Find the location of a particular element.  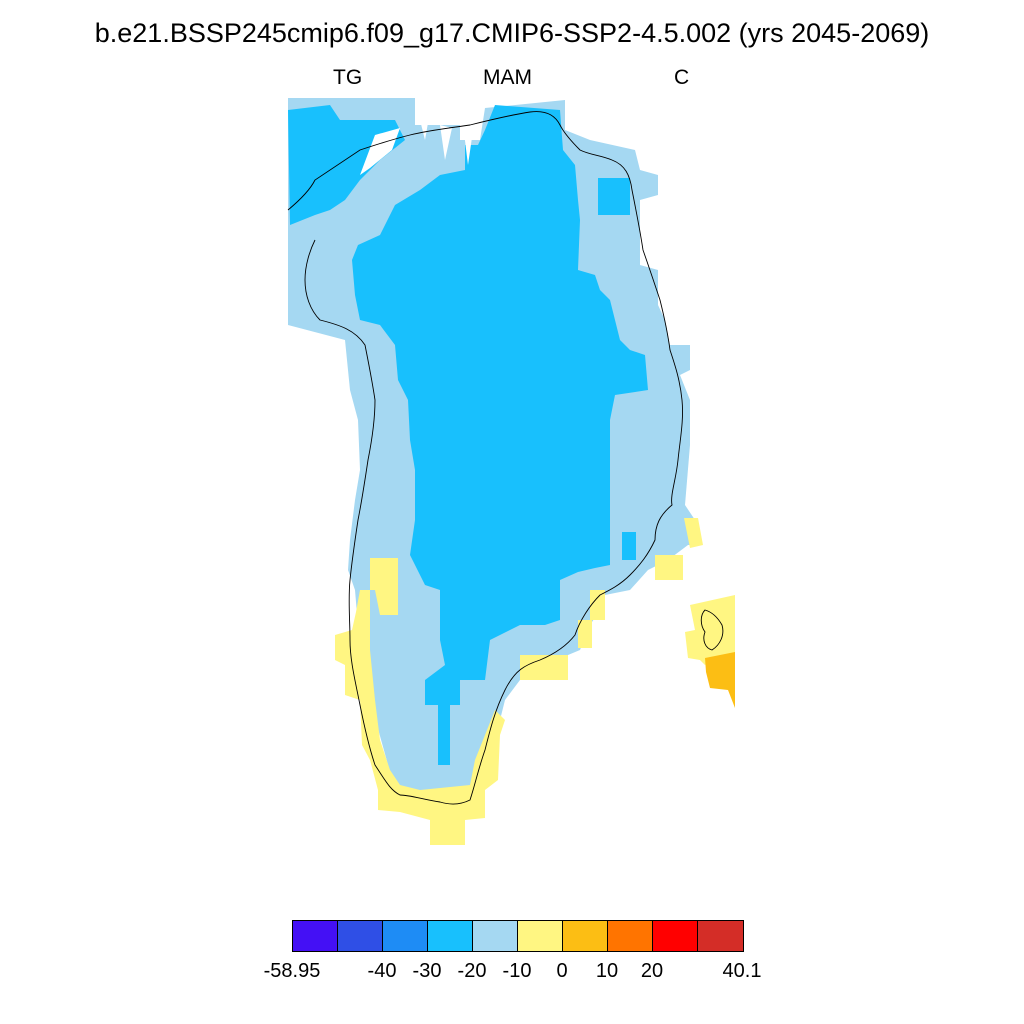

colorbar-label: 0 is located at coordinates (562, 971).